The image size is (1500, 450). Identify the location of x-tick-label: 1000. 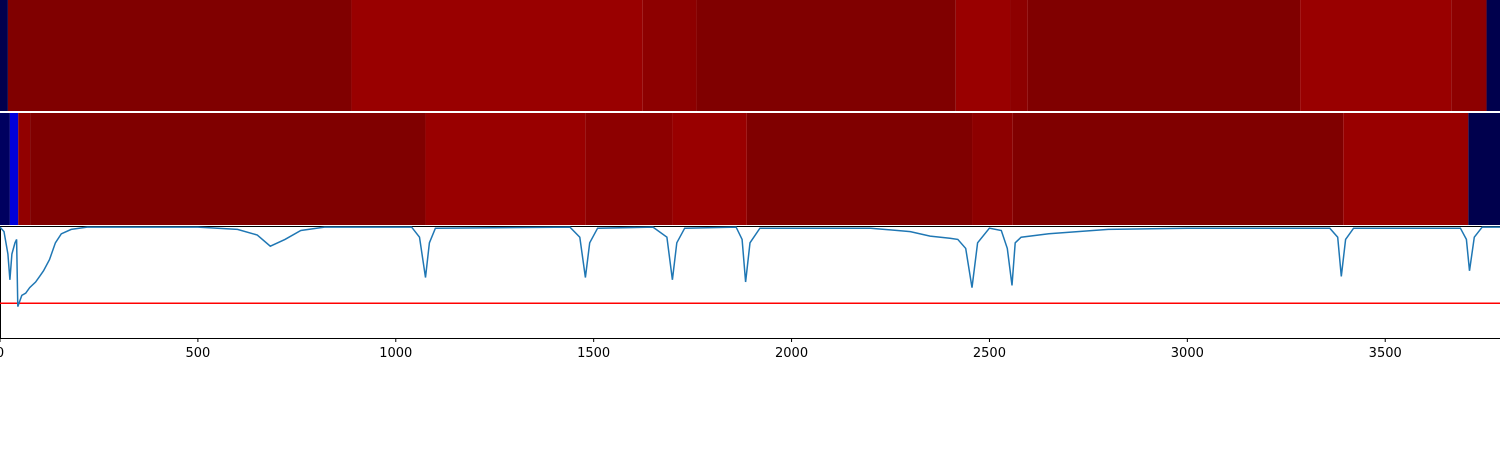
(395, 353).